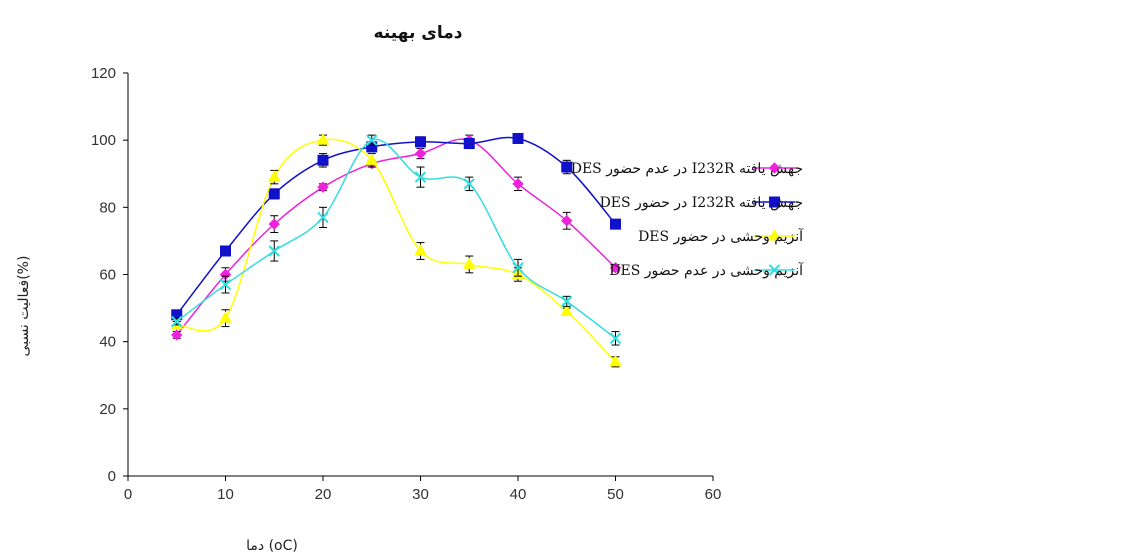 The height and width of the screenshot is (556, 1145). Describe the element at coordinates (713, 494) in the screenshot. I see `x-tick-label: 60` at that location.